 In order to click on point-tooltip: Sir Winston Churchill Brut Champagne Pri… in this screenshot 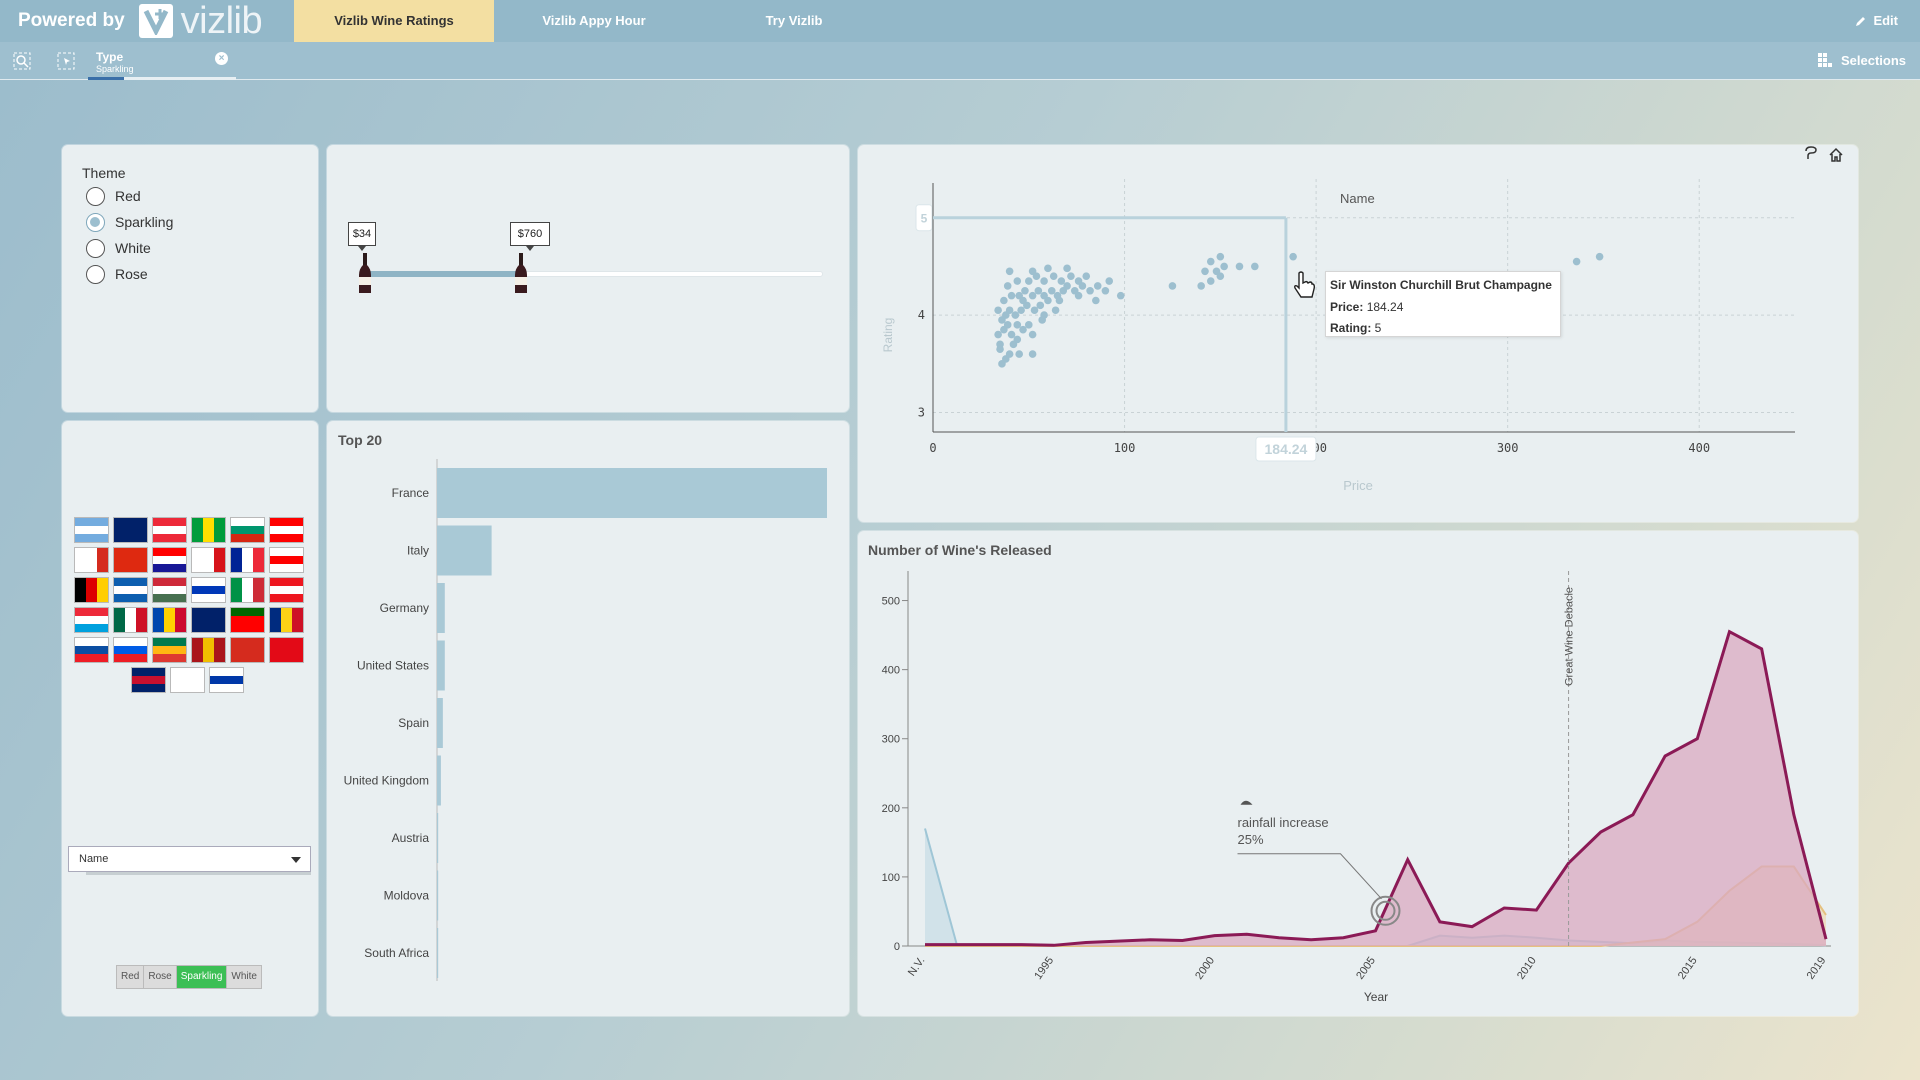, I will do `click(1443, 304)`.